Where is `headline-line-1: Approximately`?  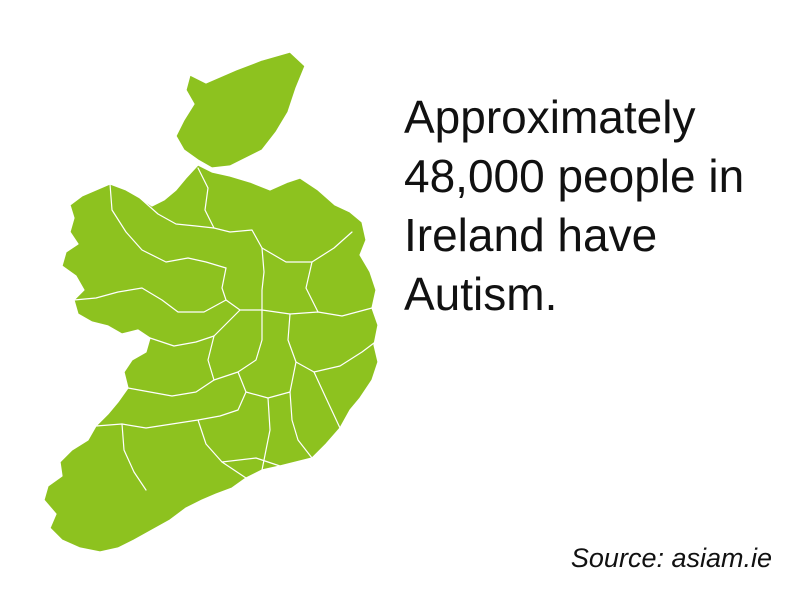 headline-line-1: Approximately is located at coordinates (550, 117).